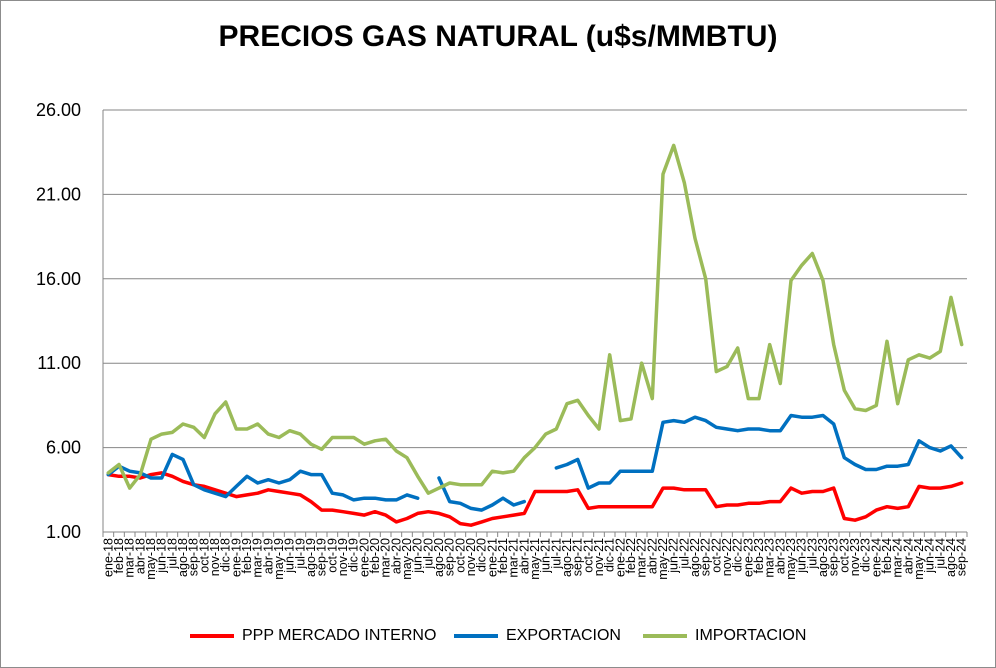 The height and width of the screenshot is (668, 996). I want to click on x-tick-label: jul-21, so click(556, 554).